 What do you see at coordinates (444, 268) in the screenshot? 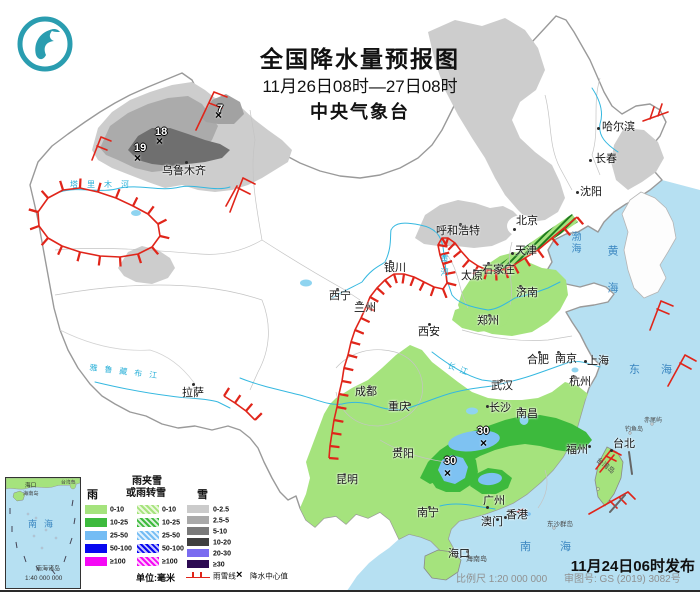
I see `river-label-yellow-river: 黄河` at bounding box center [444, 268].